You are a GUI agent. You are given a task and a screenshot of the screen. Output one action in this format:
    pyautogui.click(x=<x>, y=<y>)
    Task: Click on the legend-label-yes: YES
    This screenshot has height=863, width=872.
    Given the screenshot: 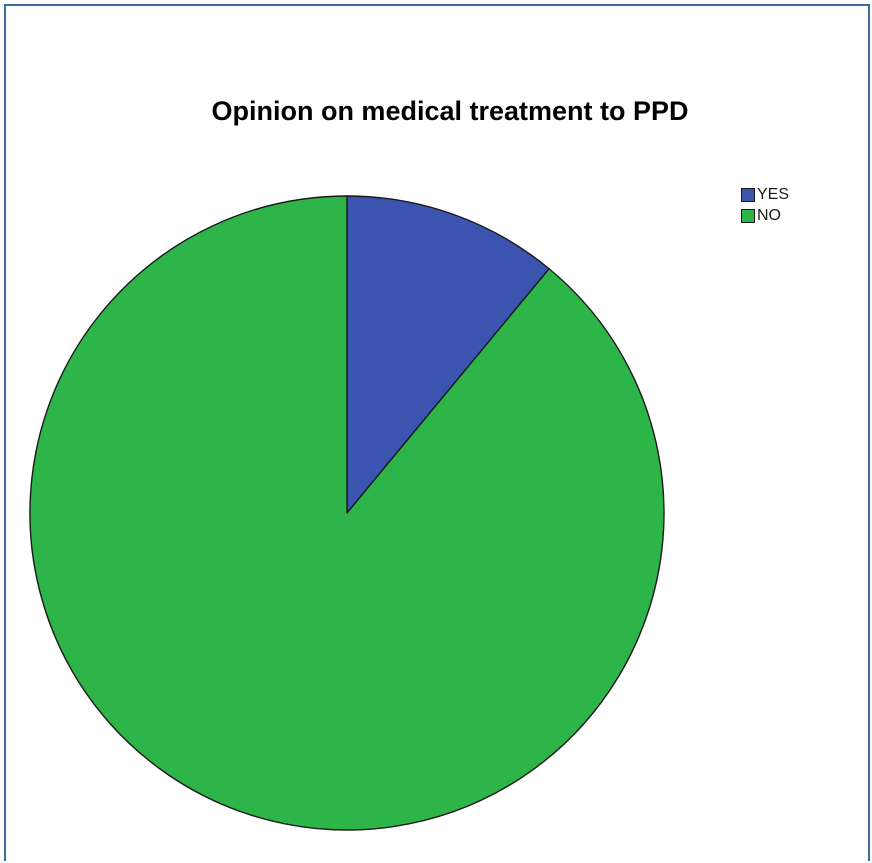 What is the action you would take?
    pyautogui.click(x=773, y=194)
    